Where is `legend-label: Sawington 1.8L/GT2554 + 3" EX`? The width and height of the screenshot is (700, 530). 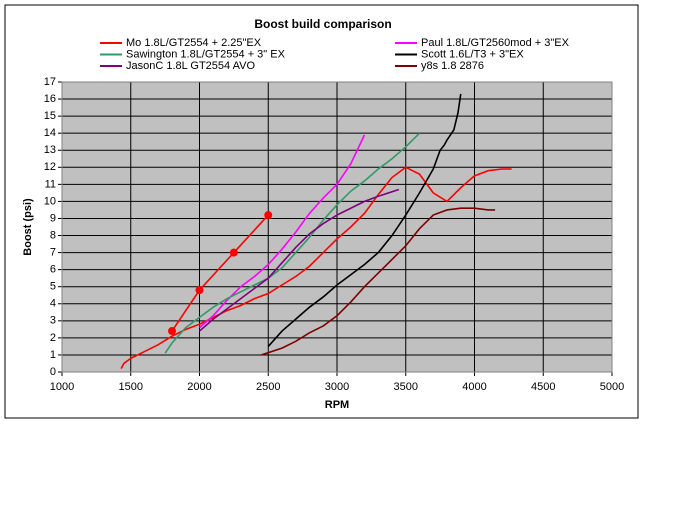
legend-label: Sawington 1.8L/GT2554 + 3" EX is located at coordinates (206, 54).